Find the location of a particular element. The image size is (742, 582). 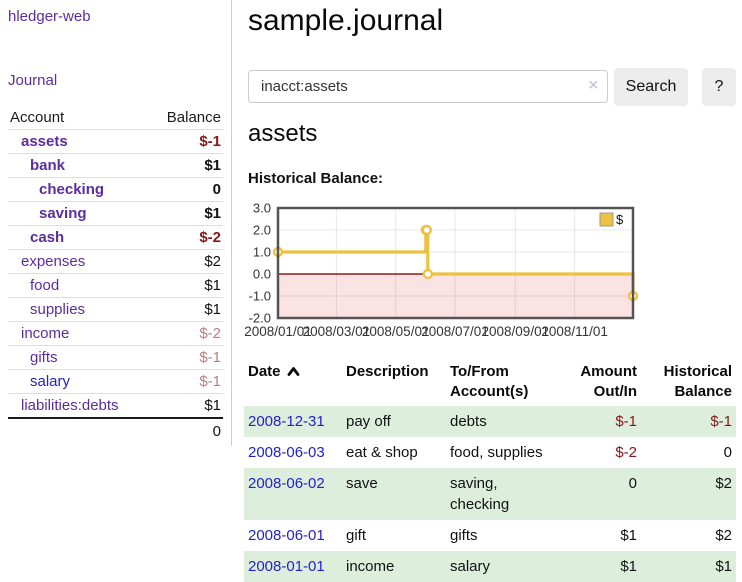

sidebar-account-link-income: income is located at coordinates (45, 333).